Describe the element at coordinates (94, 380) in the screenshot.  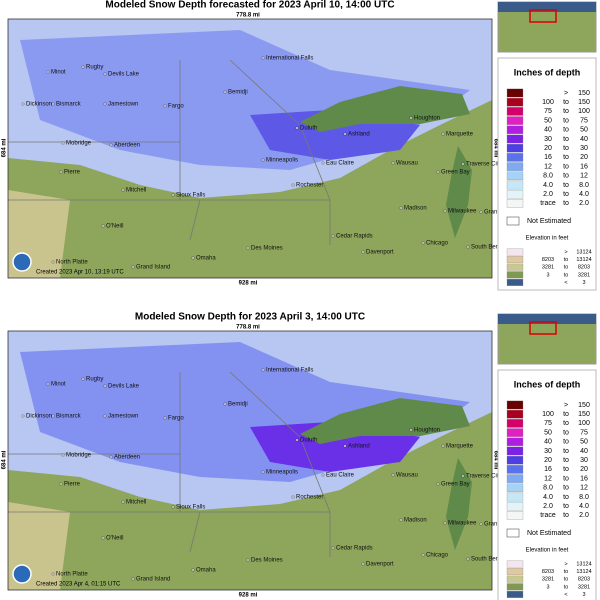
I see `city-label: Rugby` at that location.